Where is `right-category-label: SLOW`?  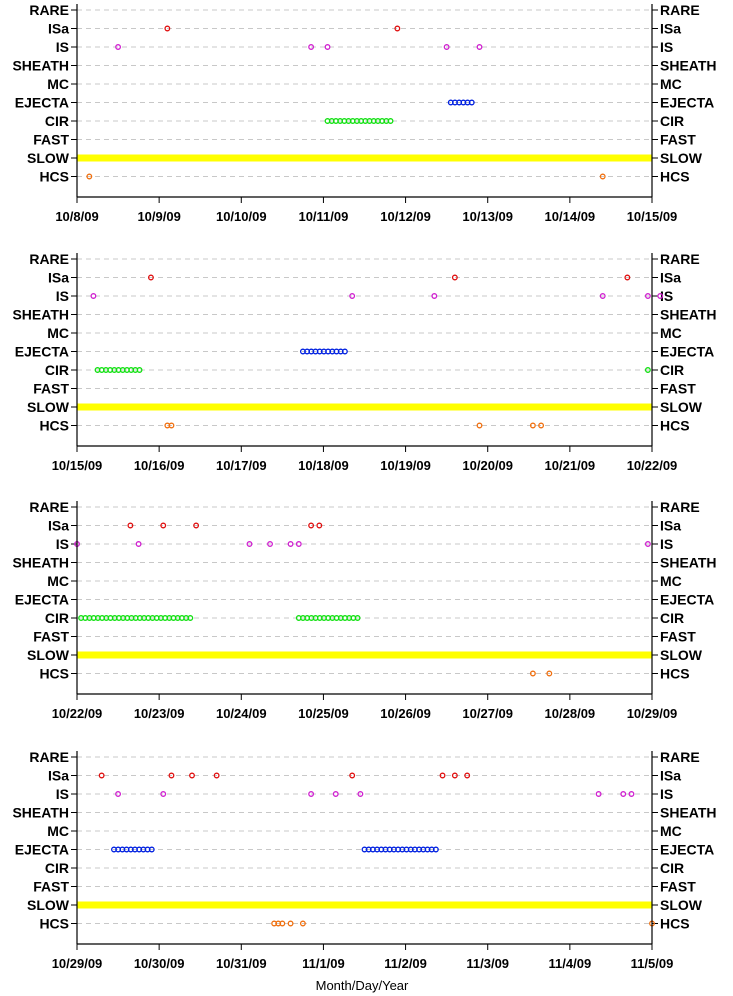
right-category-label: SLOW is located at coordinates (681, 407).